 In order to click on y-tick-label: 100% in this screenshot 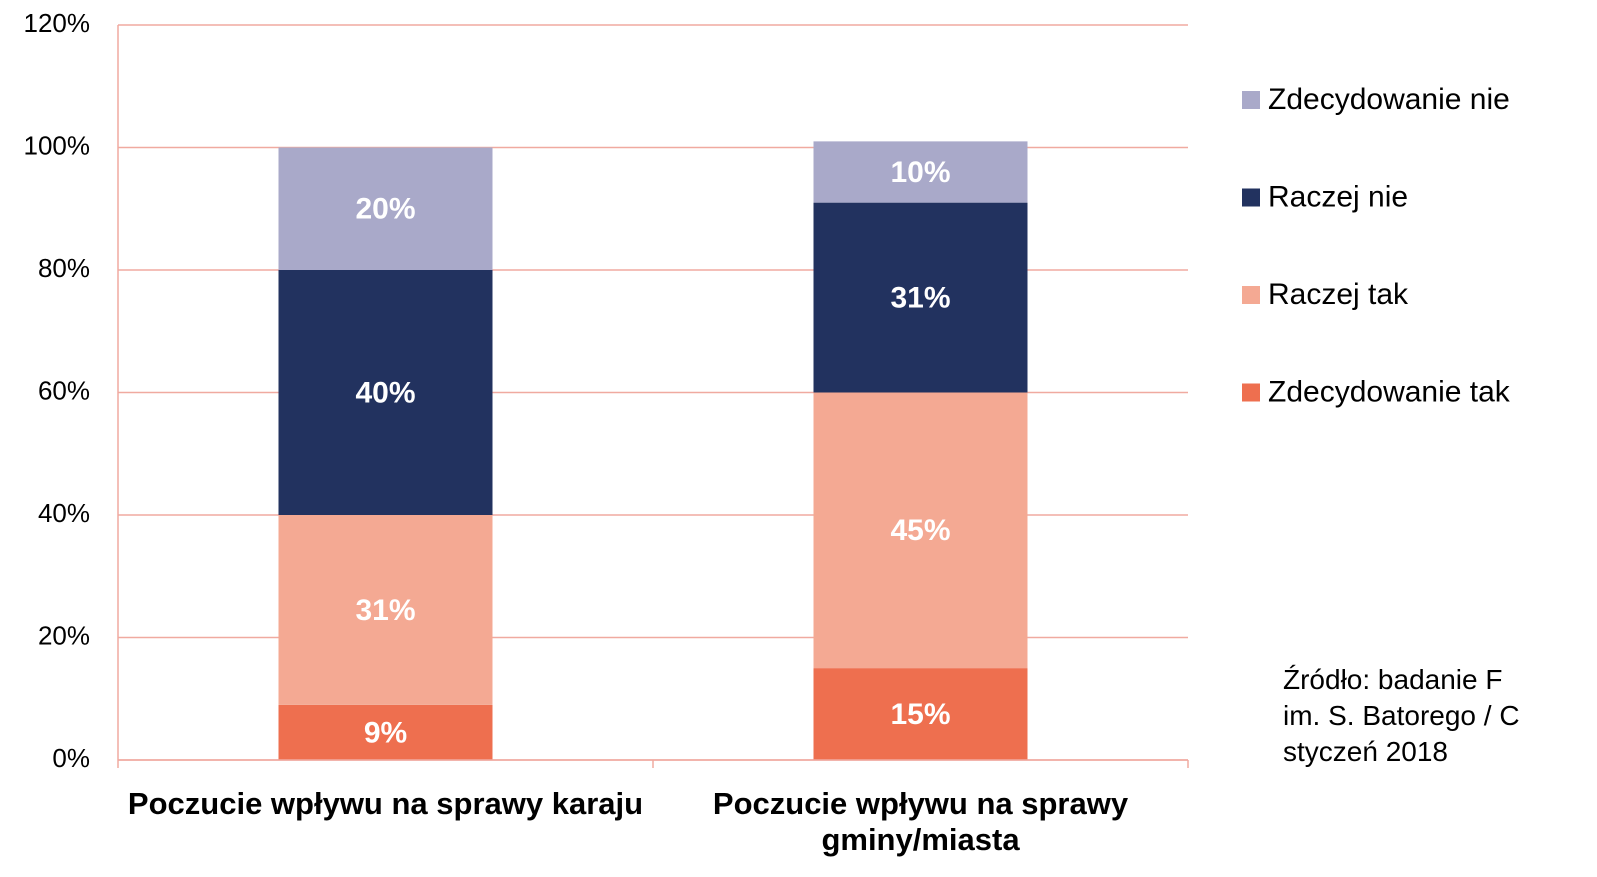, I will do `click(57, 145)`.